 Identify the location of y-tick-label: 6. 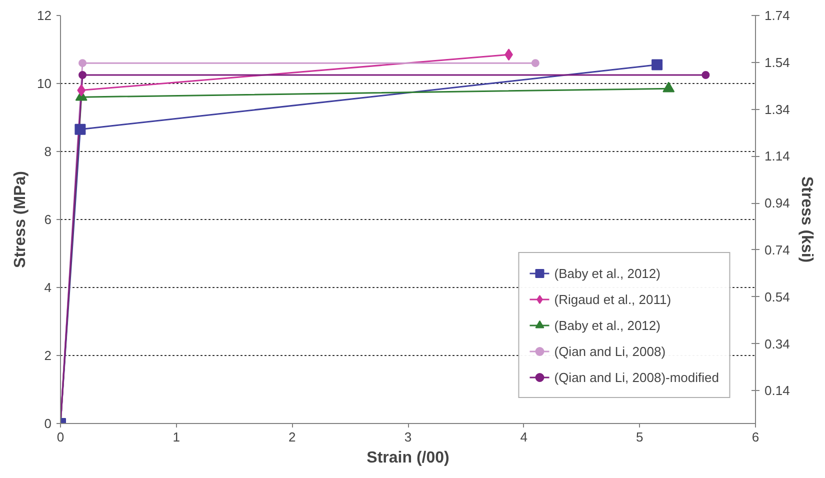
(48, 219).